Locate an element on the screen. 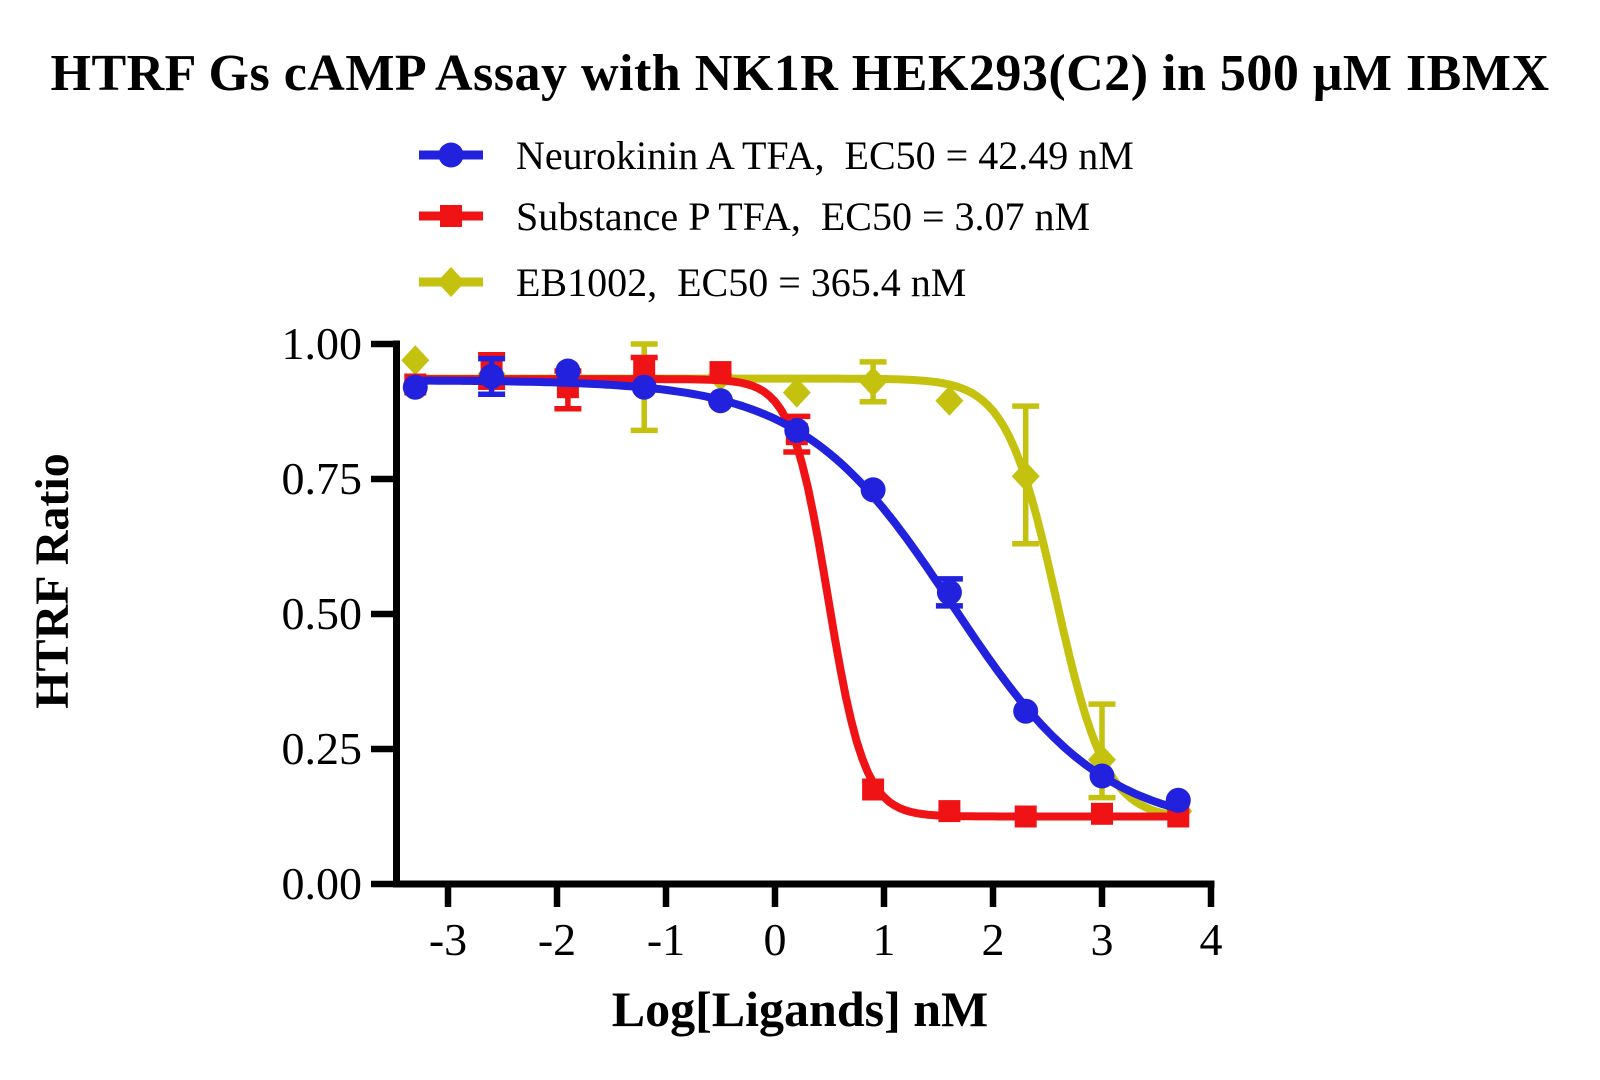 The width and height of the screenshot is (1600, 1080). diamond-marker-icon is located at coordinates (451, 282).